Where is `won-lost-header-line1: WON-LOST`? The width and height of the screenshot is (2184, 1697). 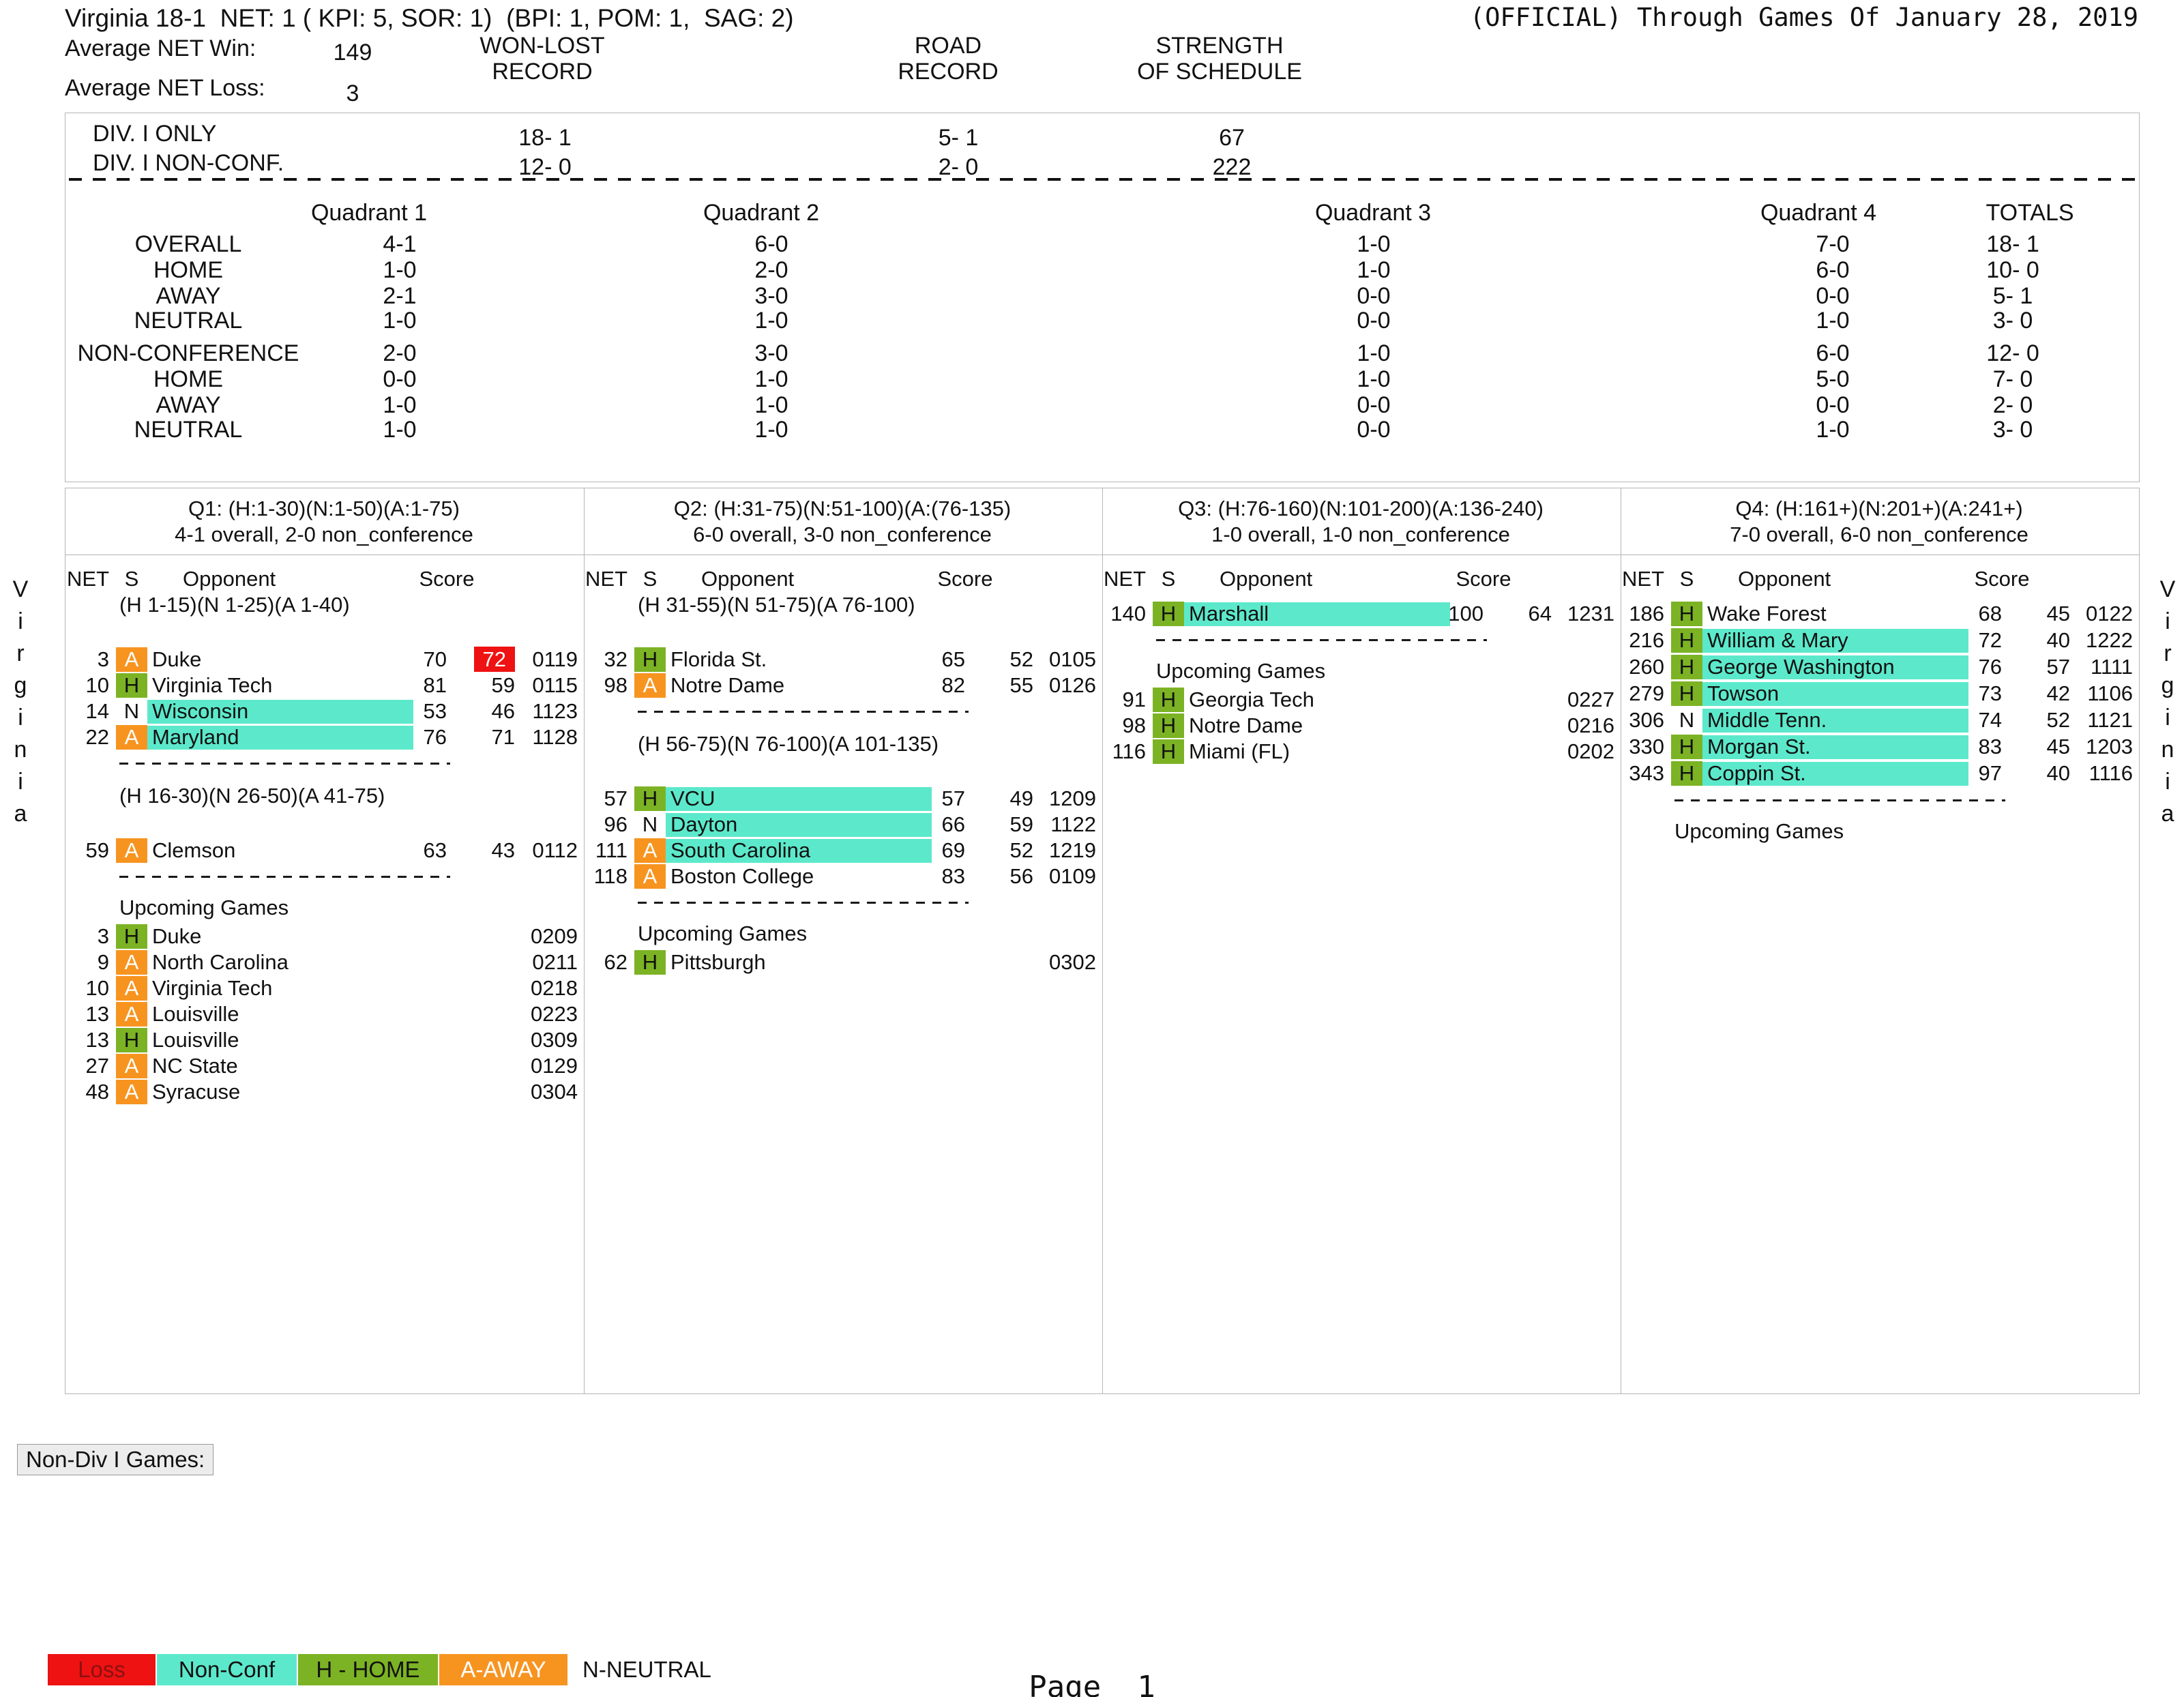 won-lost-header-line1: WON-LOST is located at coordinates (542, 46).